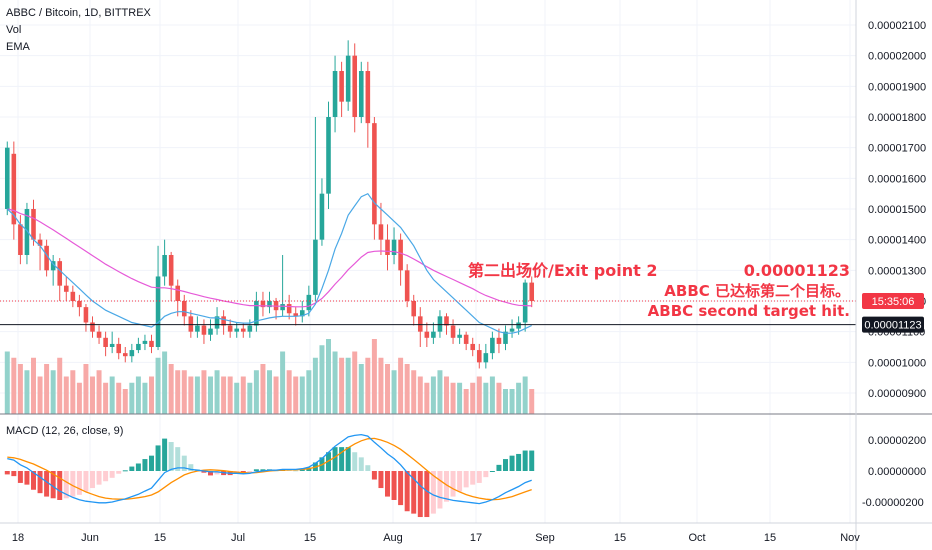  What do you see at coordinates (13, 30) in the screenshot?
I see `vol-legend: Vol` at bounding box center [13, 30].